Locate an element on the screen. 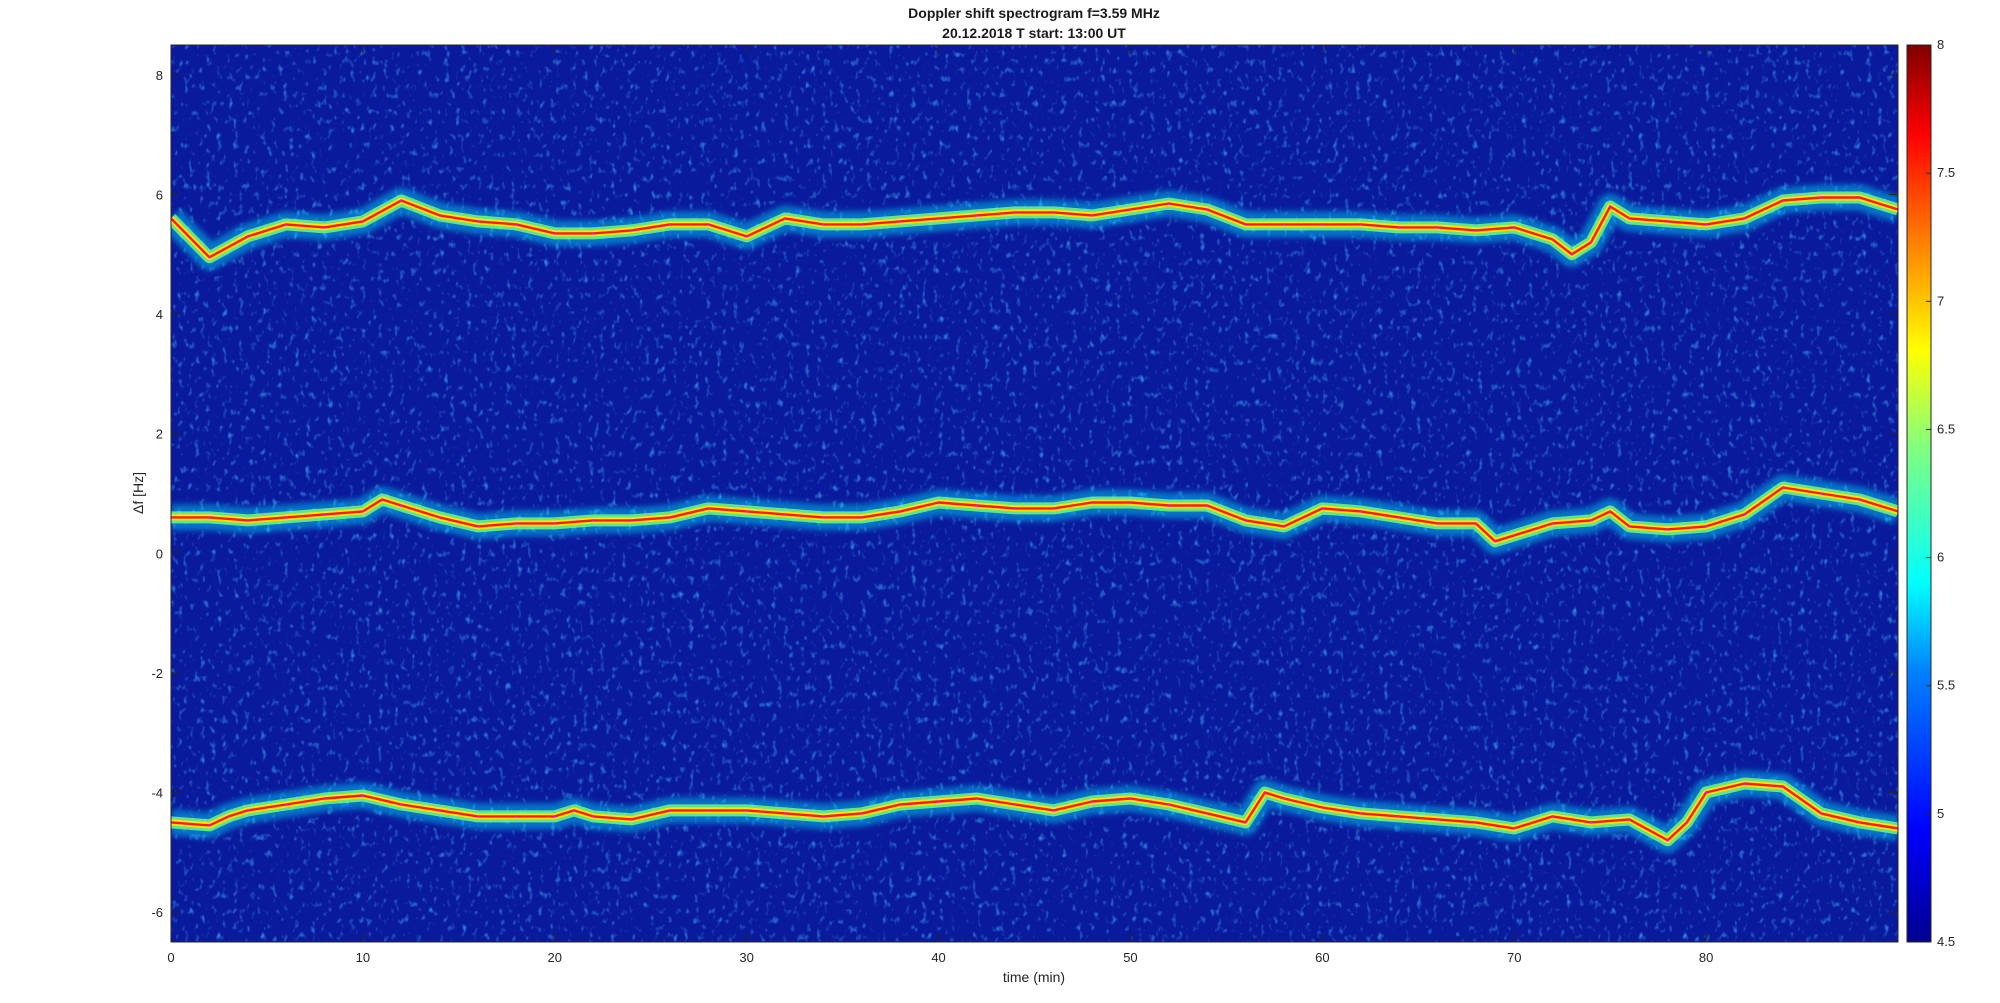 The image size is (2000, 1003). y-tick-label: -6 is located at coordinates (157, 912).